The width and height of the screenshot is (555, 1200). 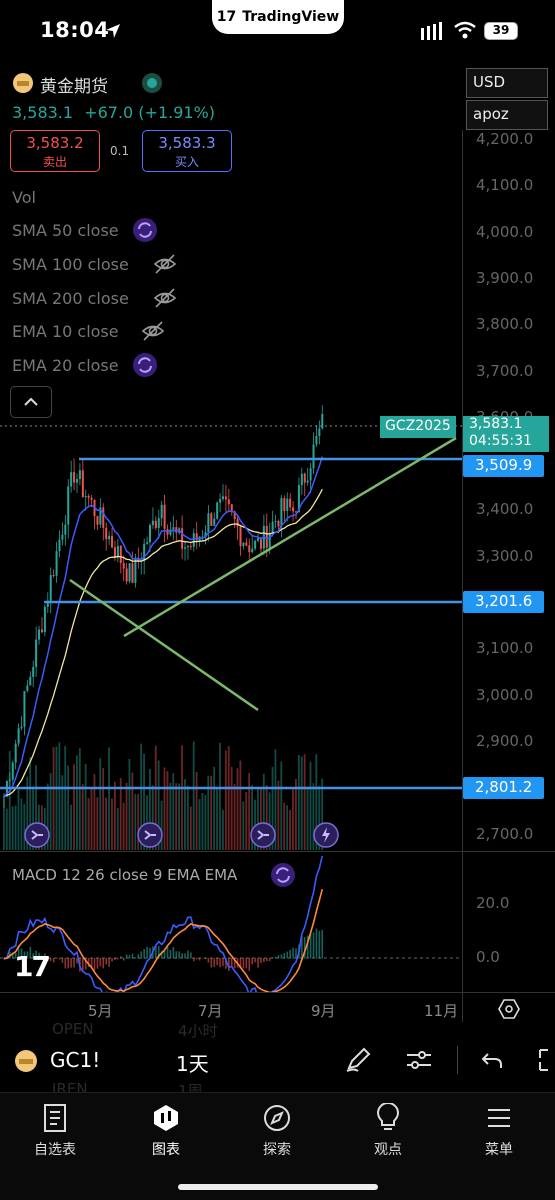 What do you see at coordinates (164, 645) in the screenshot?
I see `trend-line-down` at bounding box center [164, 645].